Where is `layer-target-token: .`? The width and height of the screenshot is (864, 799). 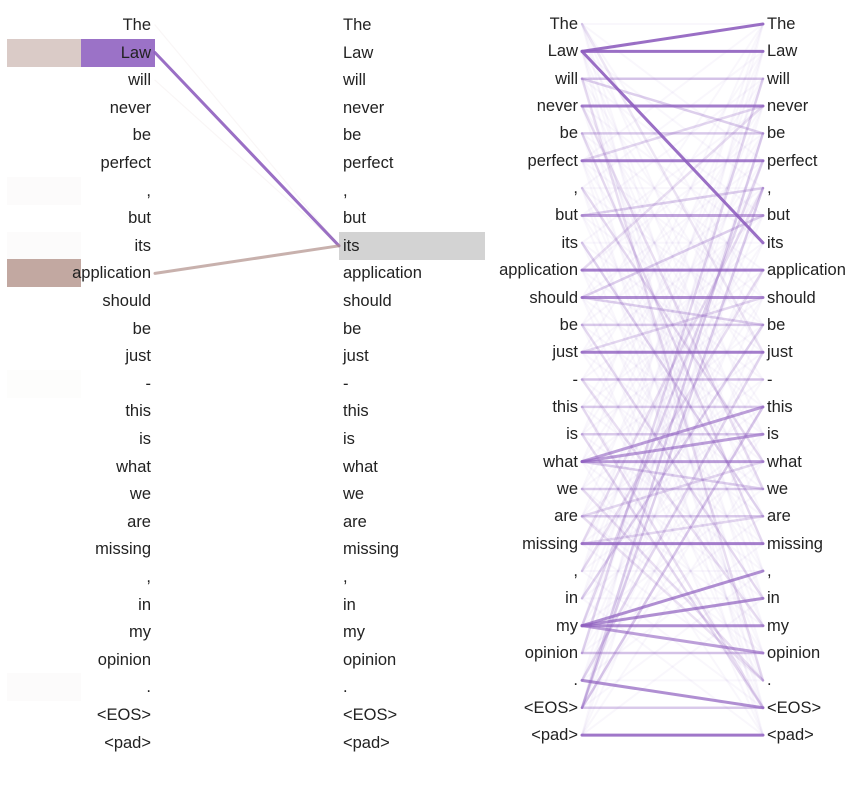 layer-target-token: . is located at coordinates (769, 680).